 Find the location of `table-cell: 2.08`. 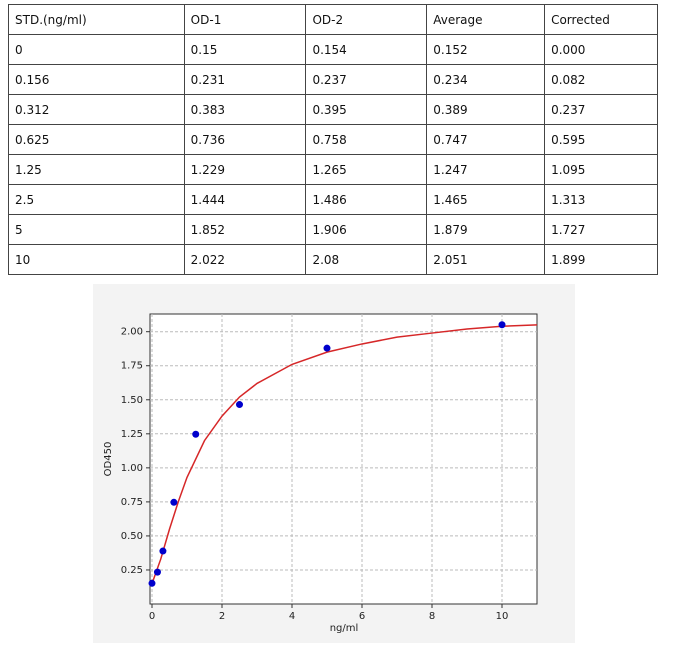

table-cell: 2.08 is located at coordinates (366, 259).